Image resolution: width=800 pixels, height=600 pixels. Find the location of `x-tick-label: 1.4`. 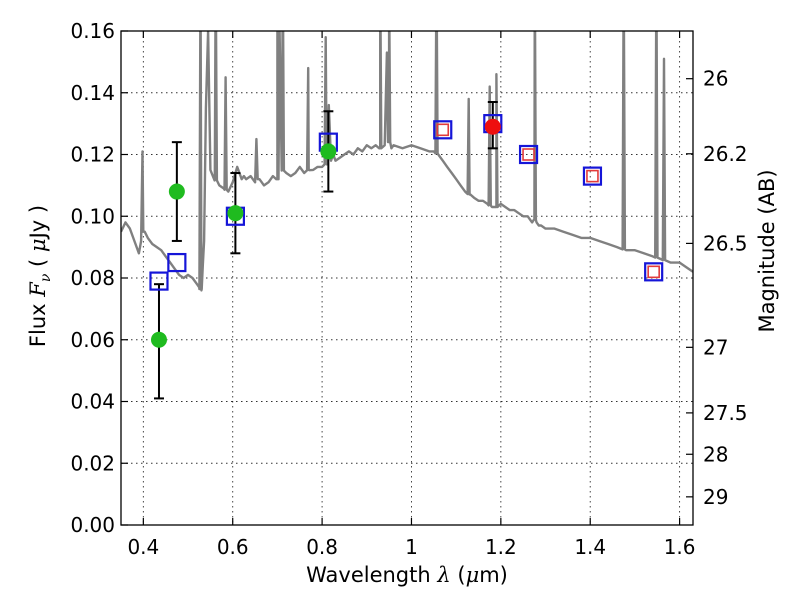

x-tick-label: 1.4 is located at coordinates (590, 547).